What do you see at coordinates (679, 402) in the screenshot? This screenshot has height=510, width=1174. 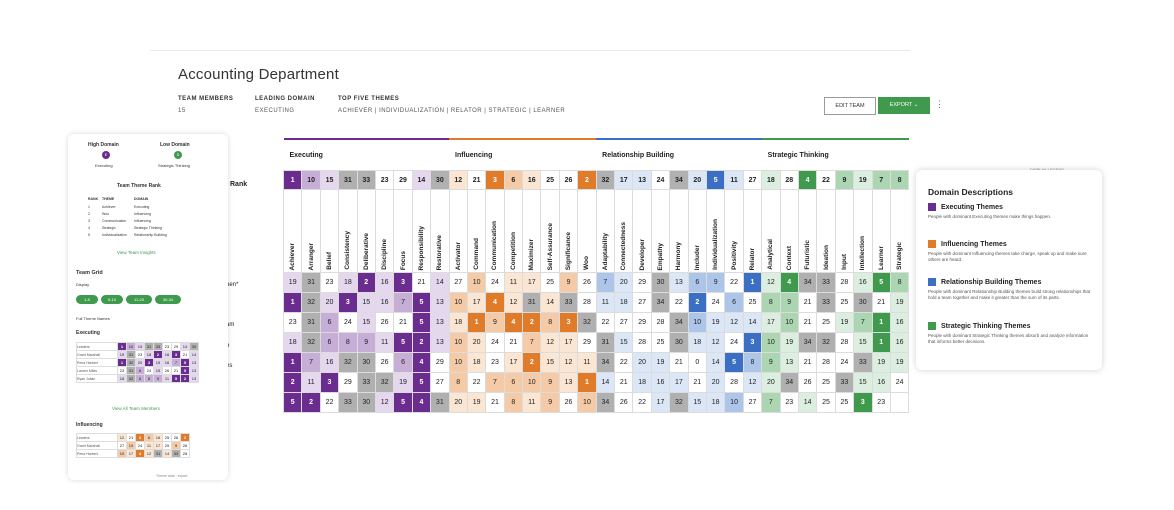 I see `member-theme-cell: 32` at bounding box center [679, 402].